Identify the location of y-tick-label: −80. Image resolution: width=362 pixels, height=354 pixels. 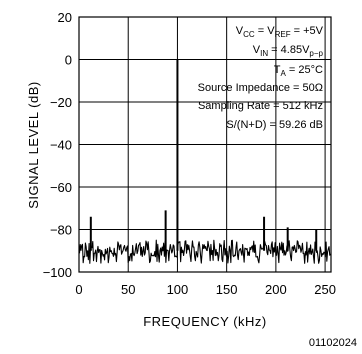
(61, 230).